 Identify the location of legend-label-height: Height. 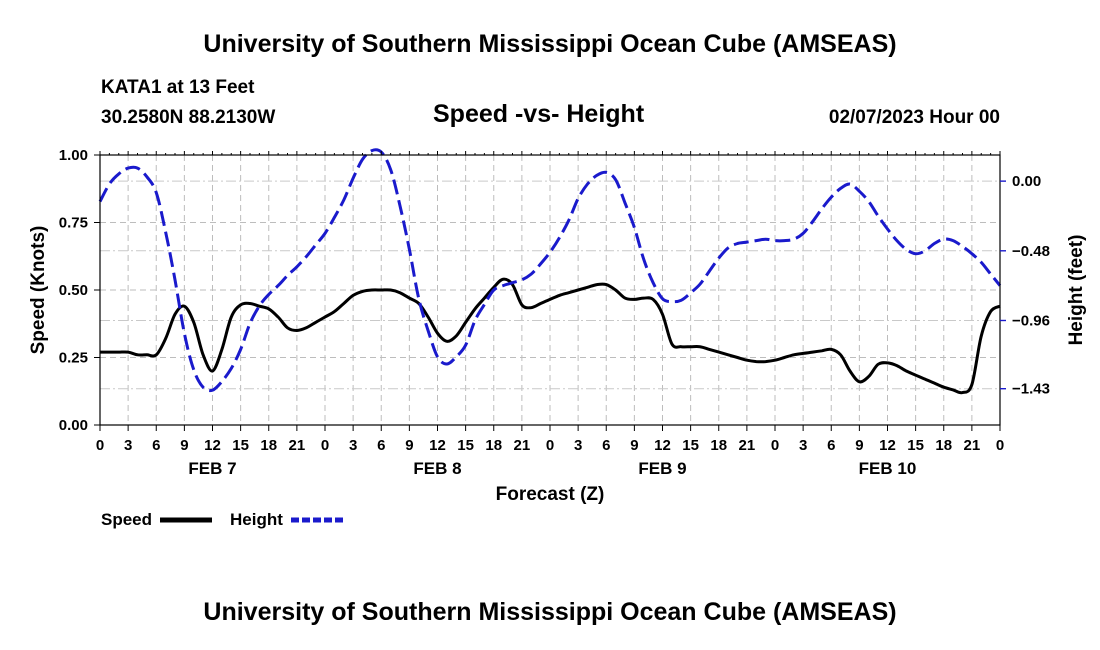
(256, 519).